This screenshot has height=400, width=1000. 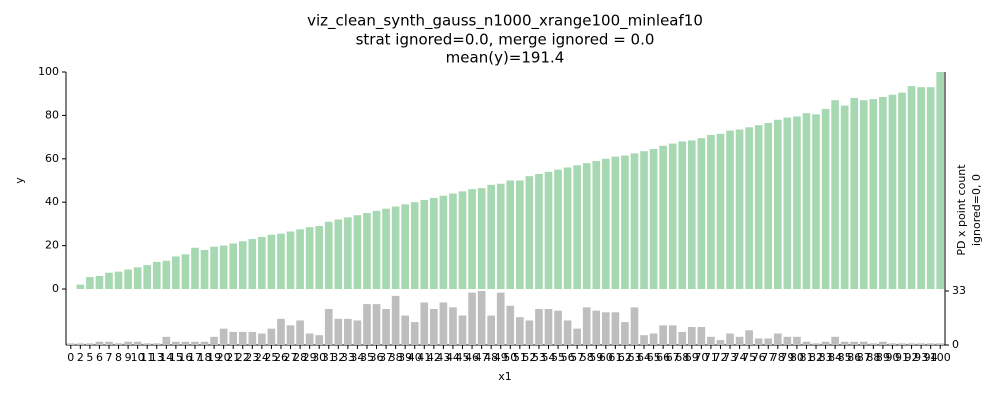 I want to click on y-axis-label: PD x point count, so click(x=961, y=210).